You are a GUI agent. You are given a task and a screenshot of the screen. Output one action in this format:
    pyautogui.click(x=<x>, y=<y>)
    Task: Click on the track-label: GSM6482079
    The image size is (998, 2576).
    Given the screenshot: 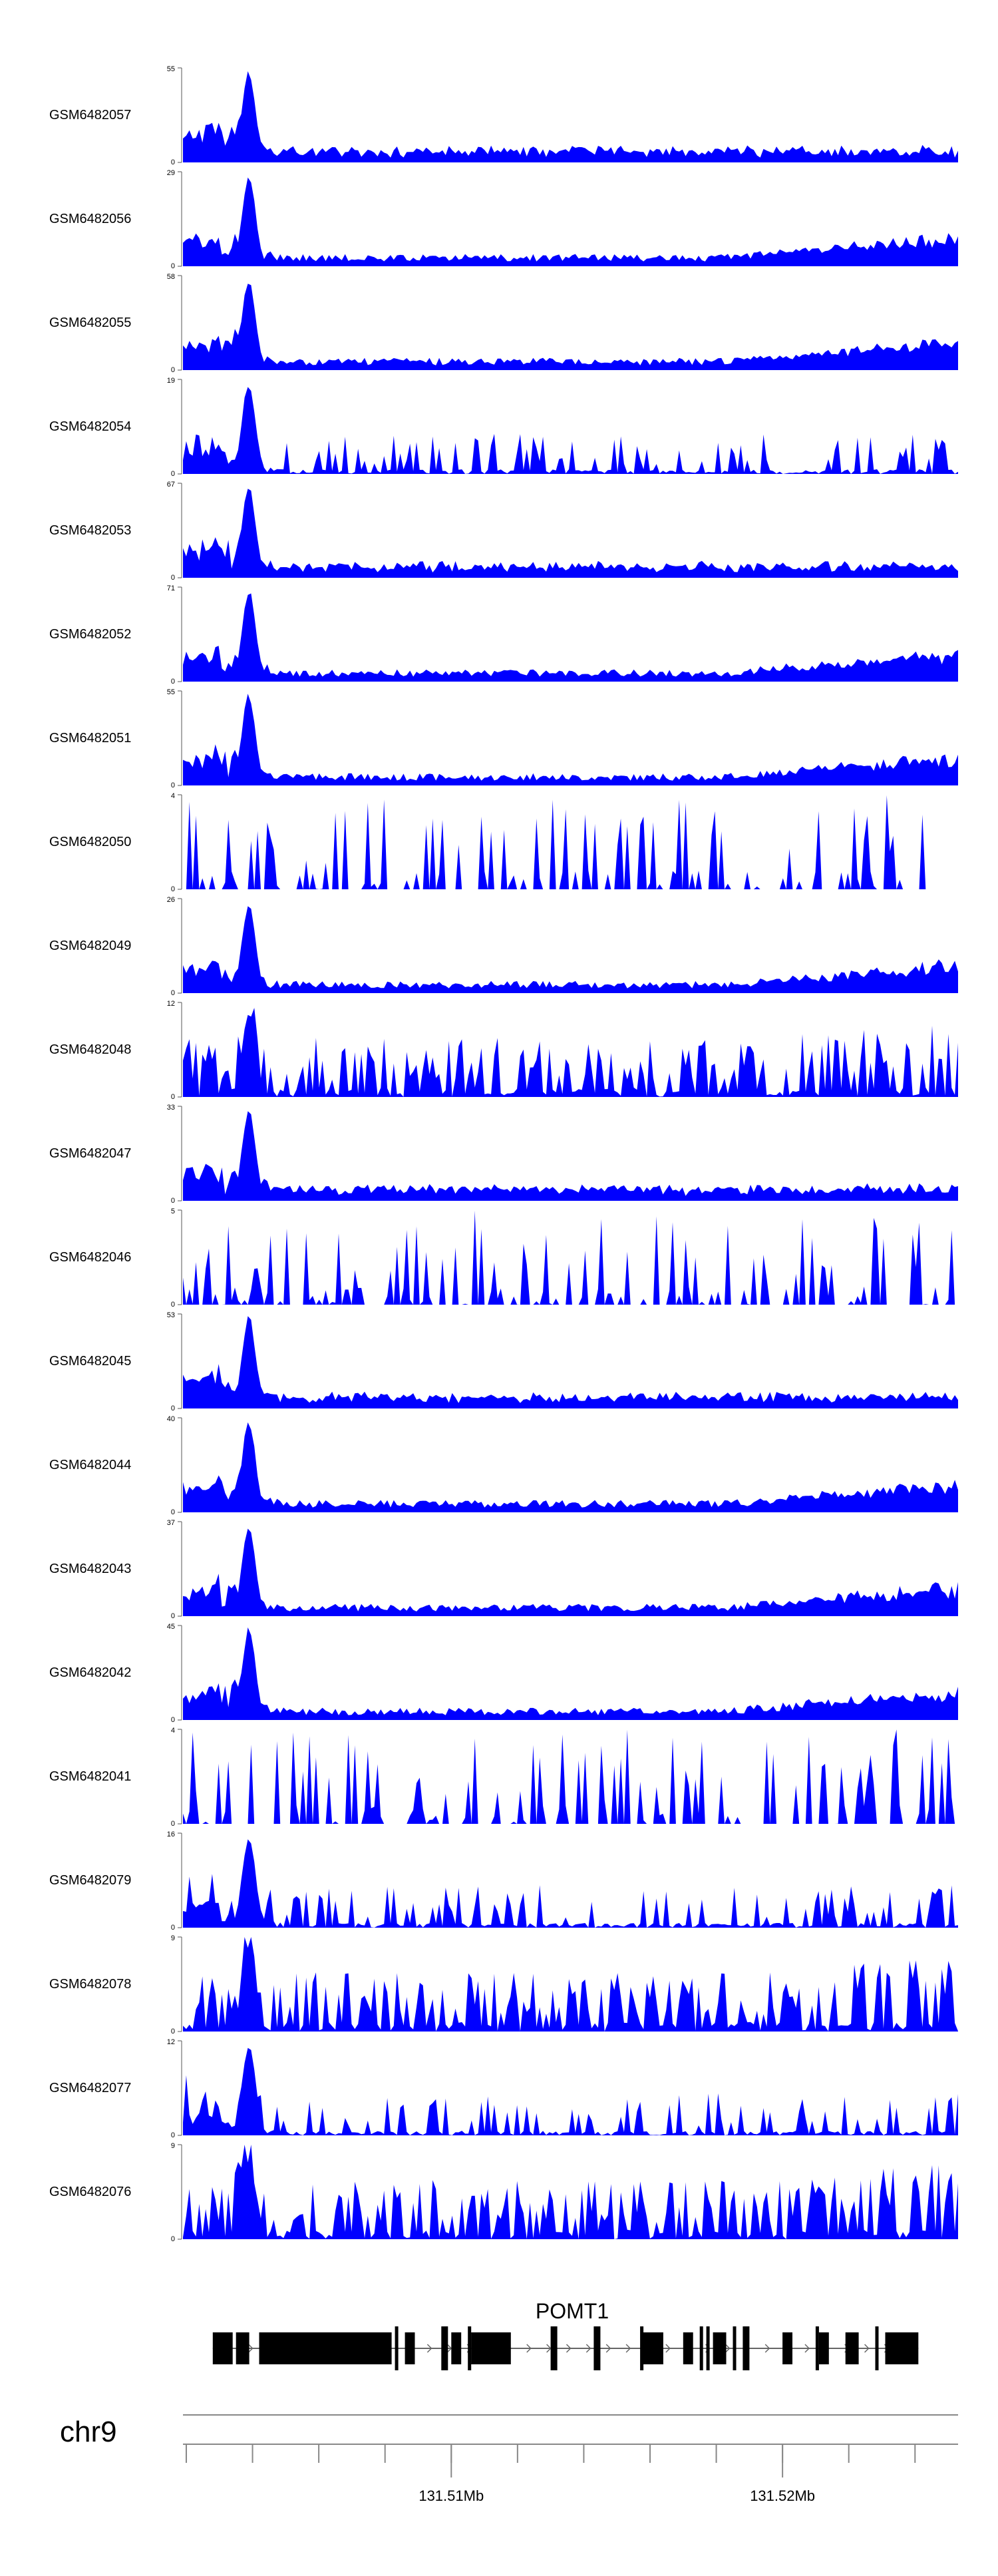 What is the action you would take?
    pyautogui.click(x=90, y=1880)
    